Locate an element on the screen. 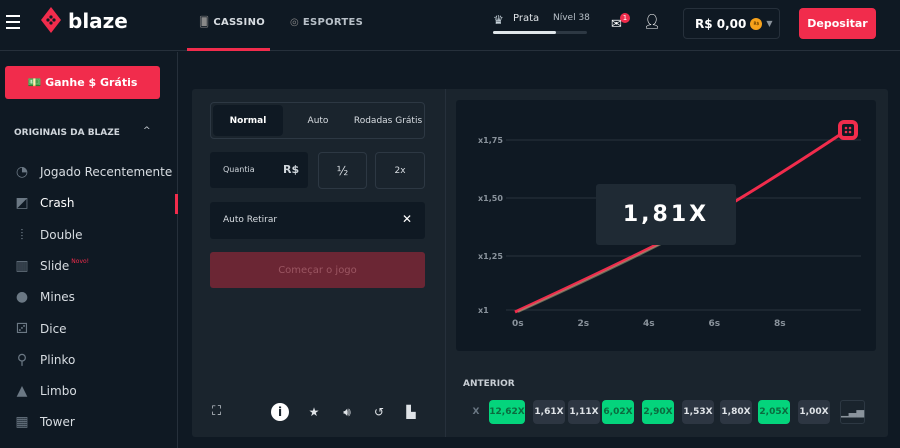  tab-free-spins: Rodadas Grátis is located at coordinates (388, 120).